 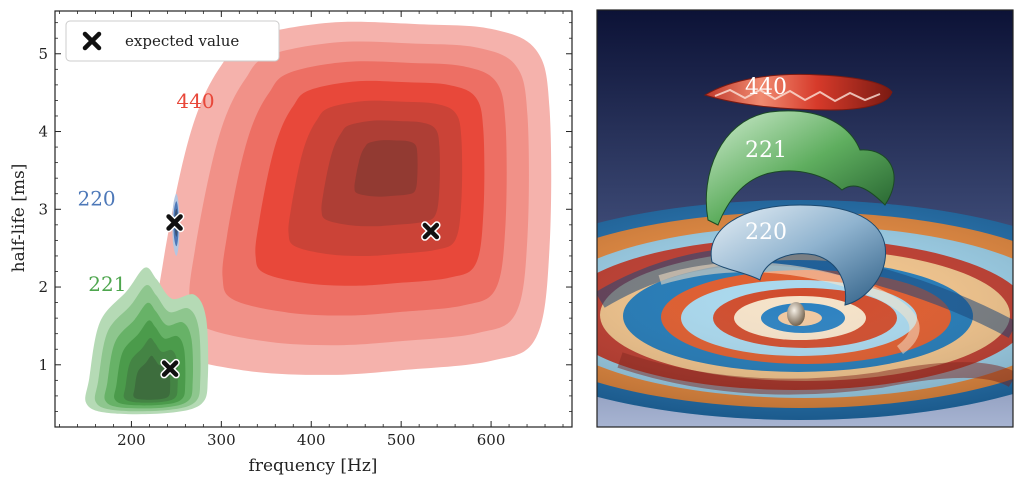 I want to click on legend-x-icon, so click(x=92, y=41).